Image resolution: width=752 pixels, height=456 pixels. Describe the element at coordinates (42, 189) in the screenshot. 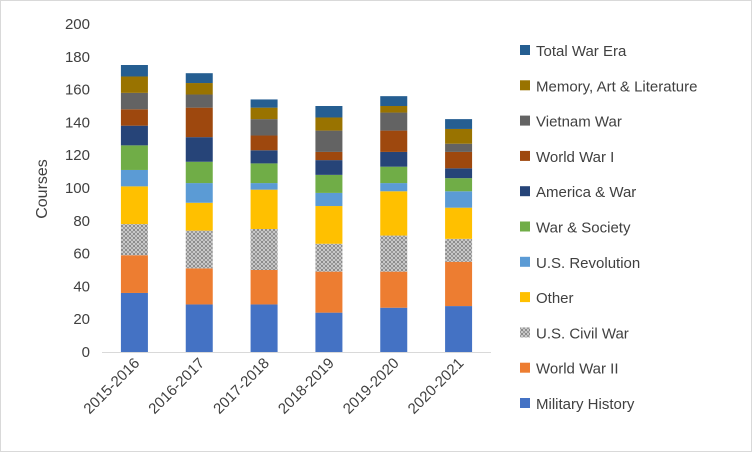

I see `y-axis-title: Courses` at that location.